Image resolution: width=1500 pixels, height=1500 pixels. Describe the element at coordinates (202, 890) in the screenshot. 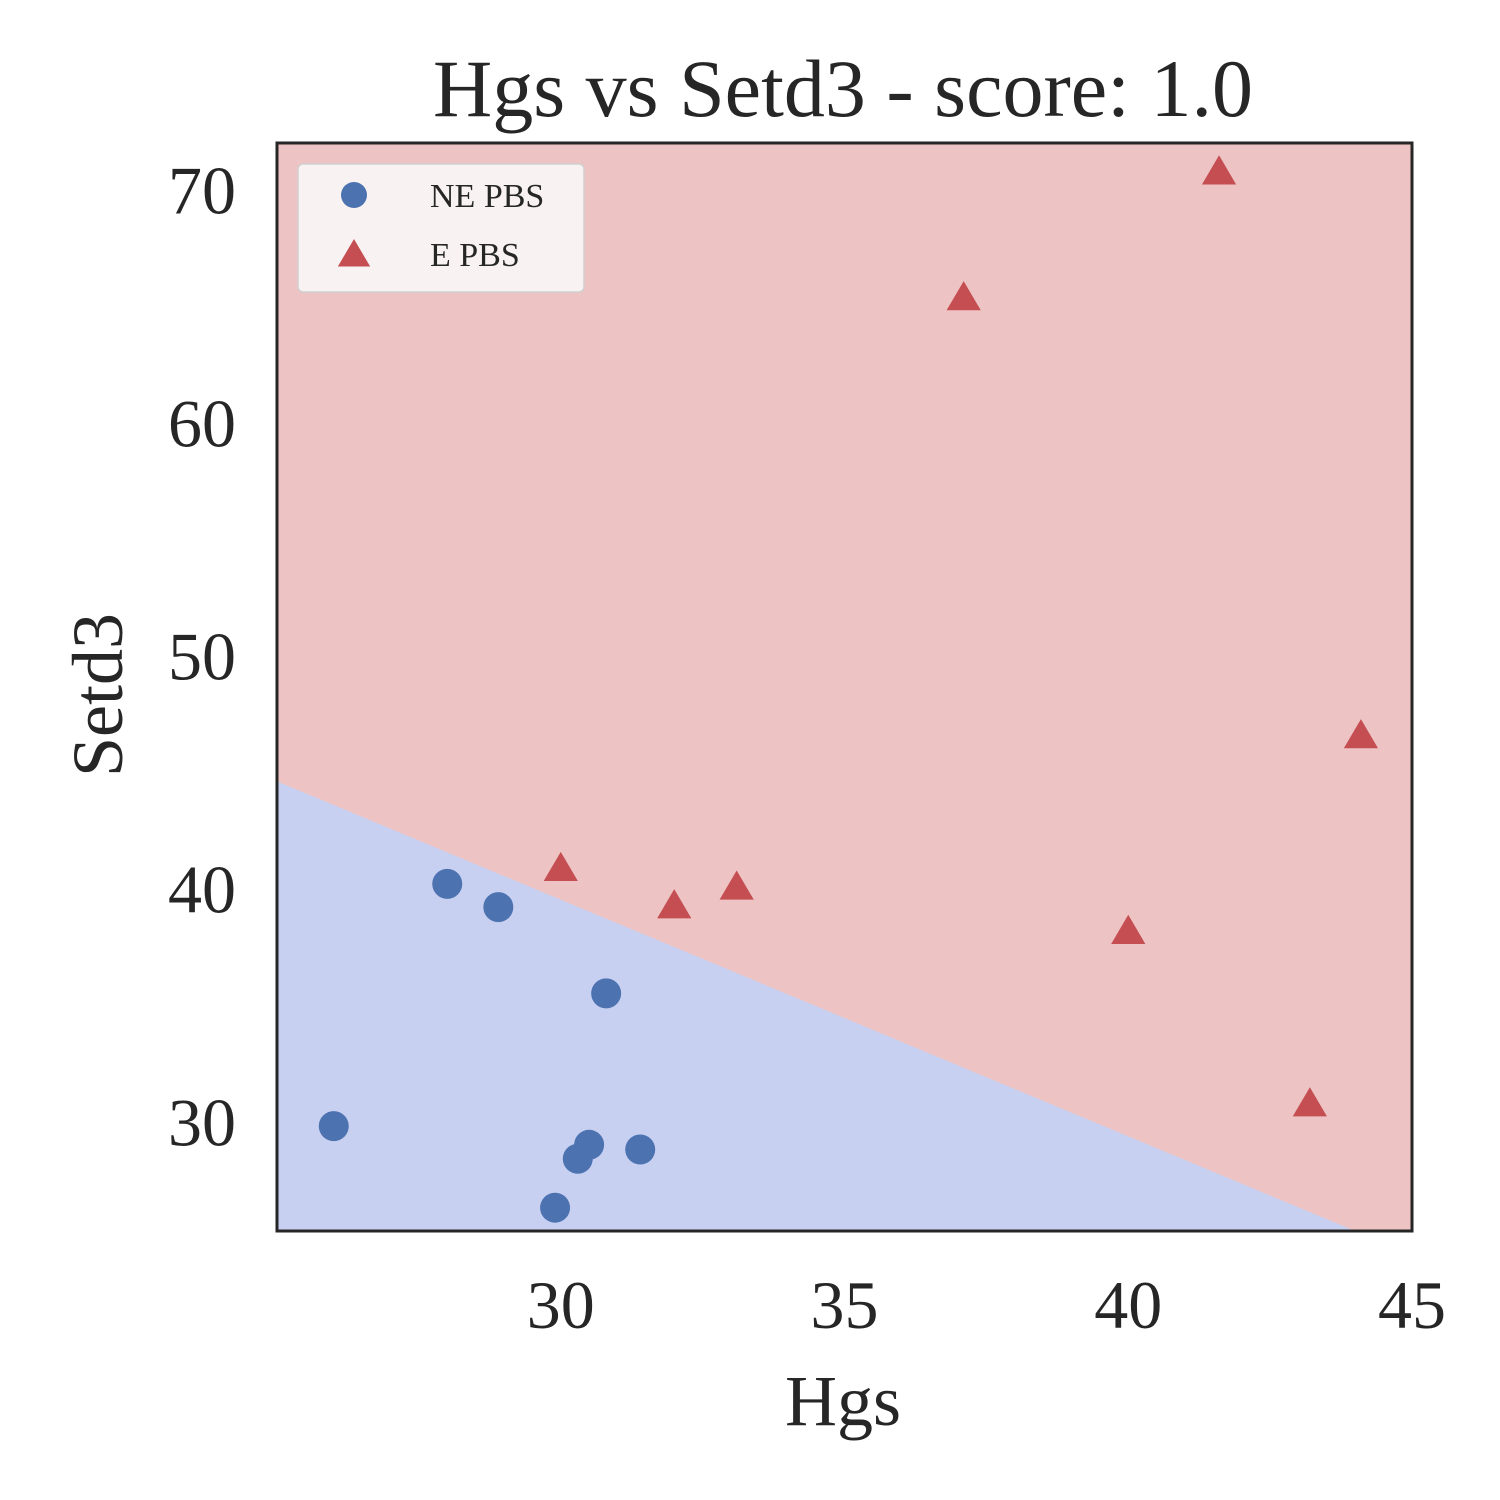

I see `y-tick-1: 40` at that location.